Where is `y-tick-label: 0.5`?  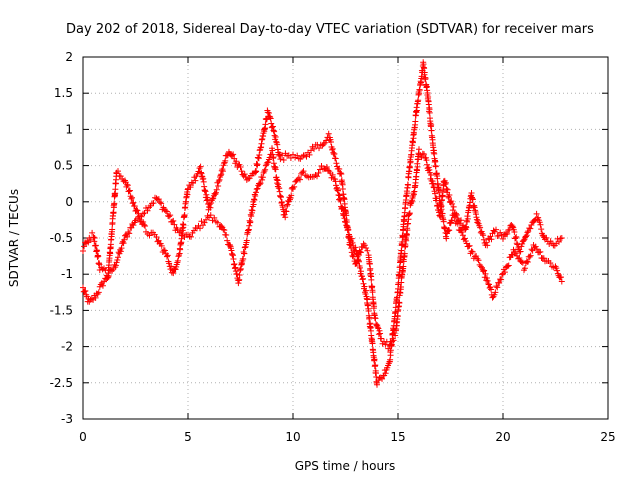
y-tick-label: 0.5 is located at coordinates (63, 166).